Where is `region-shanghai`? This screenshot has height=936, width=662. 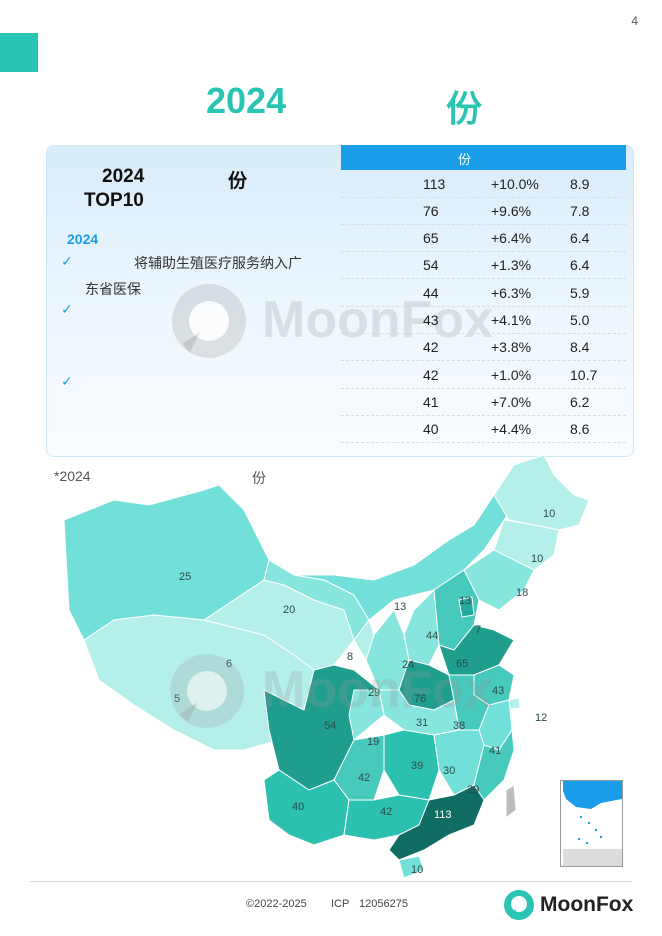
region-shanghai is located at coordinates (514, 703).